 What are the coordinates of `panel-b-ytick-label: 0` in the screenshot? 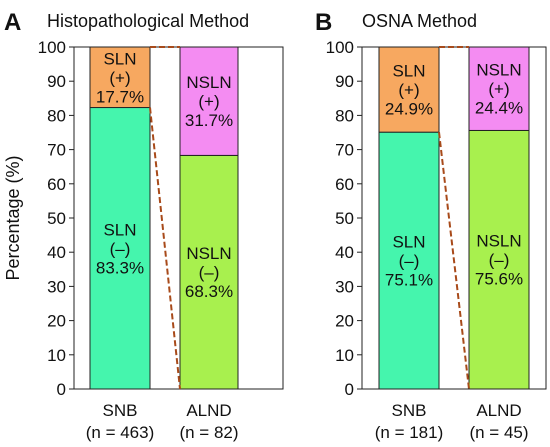 It's located at (349, 389).